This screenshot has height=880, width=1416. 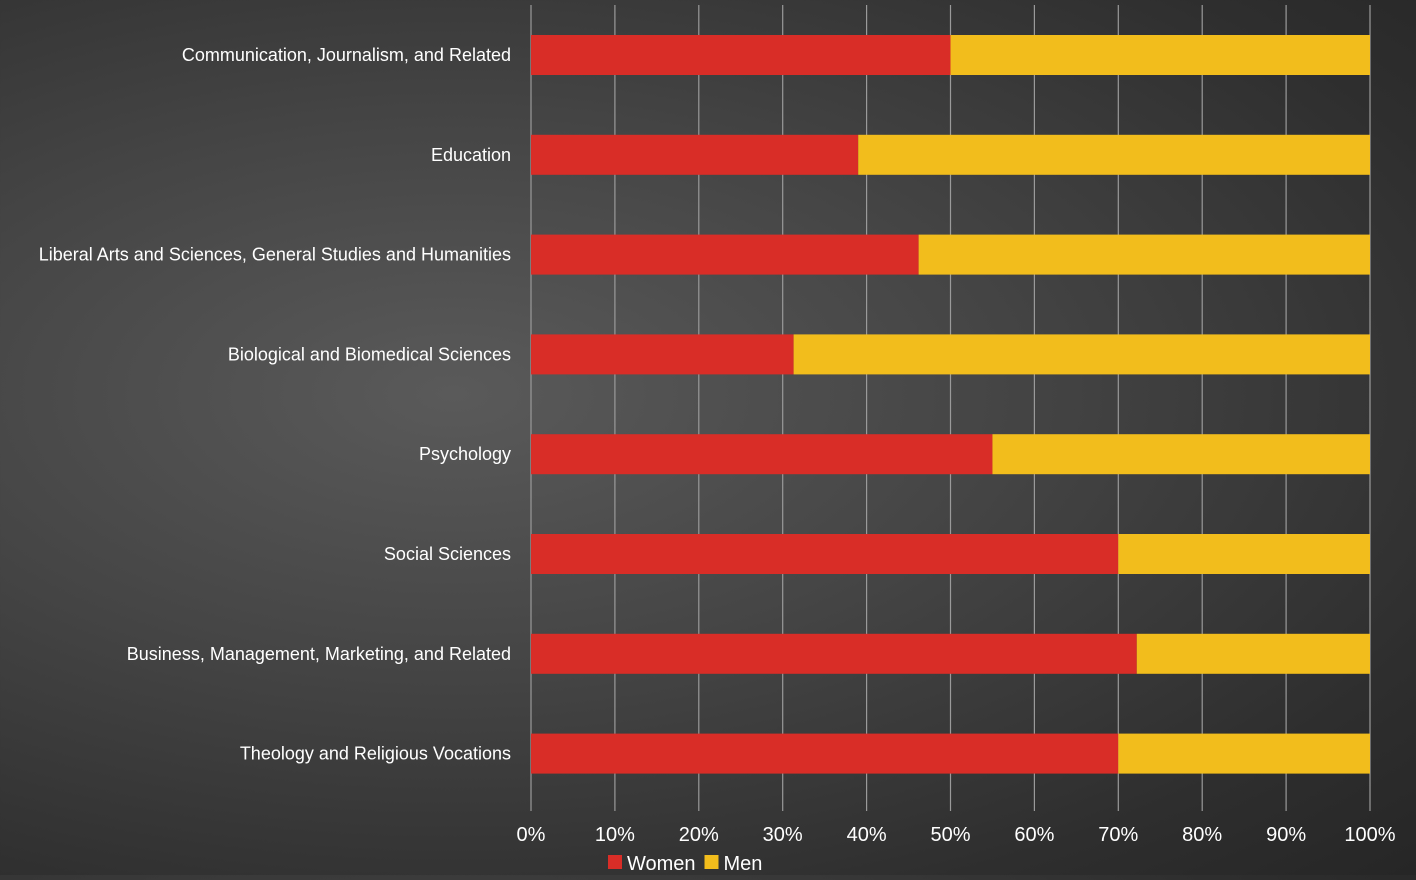 What do you see at coordinates (711, 862) in the screenshot?
I see `legend-swatch-men` at bounding box center [711, 862].